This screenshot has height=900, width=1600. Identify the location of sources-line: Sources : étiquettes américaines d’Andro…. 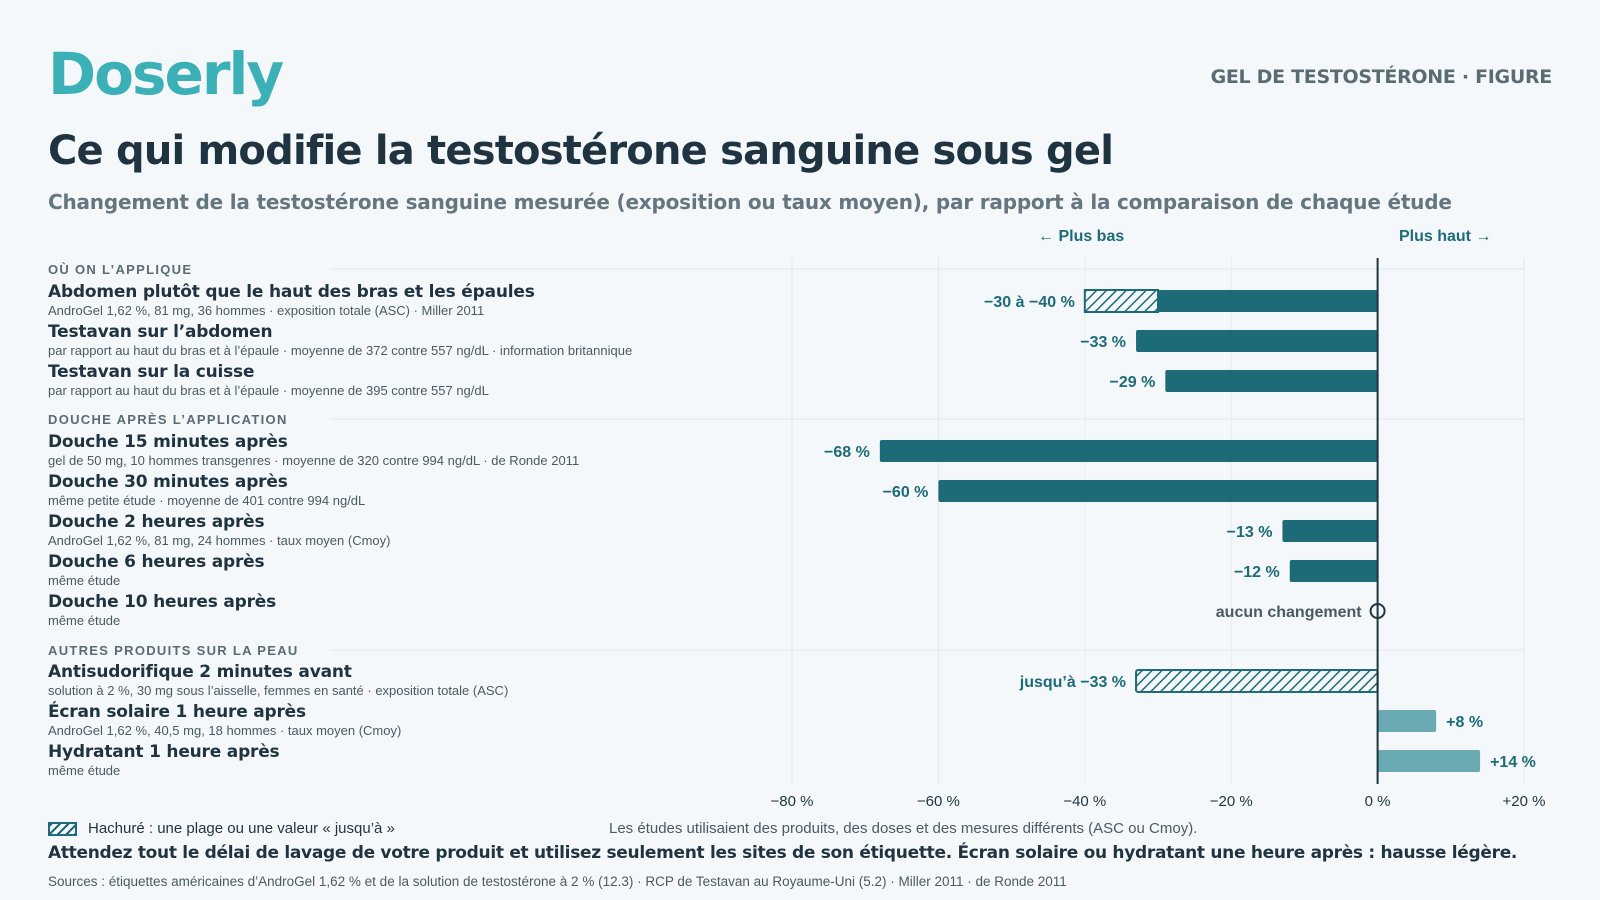
(557, 881).